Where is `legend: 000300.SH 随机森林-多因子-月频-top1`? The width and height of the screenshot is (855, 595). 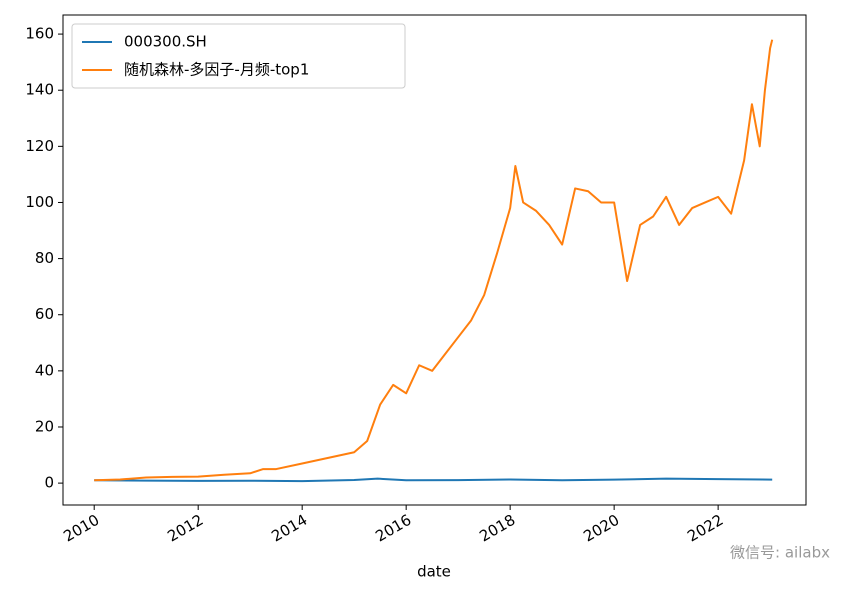
legend: 000300.SH 随机森林-多因子-月频-top1 is located at coordinates (238, 56).